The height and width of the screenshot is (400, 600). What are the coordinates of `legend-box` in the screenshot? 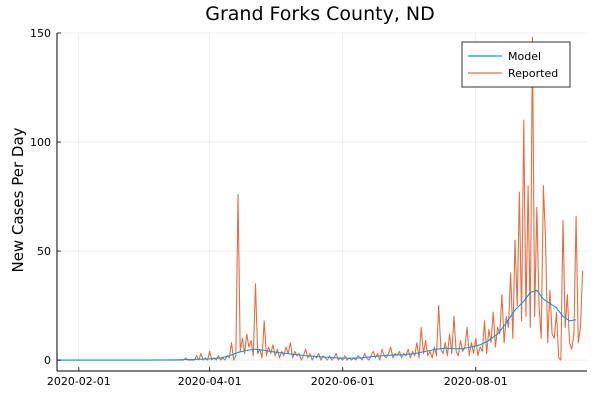 It's located at (516, 64).